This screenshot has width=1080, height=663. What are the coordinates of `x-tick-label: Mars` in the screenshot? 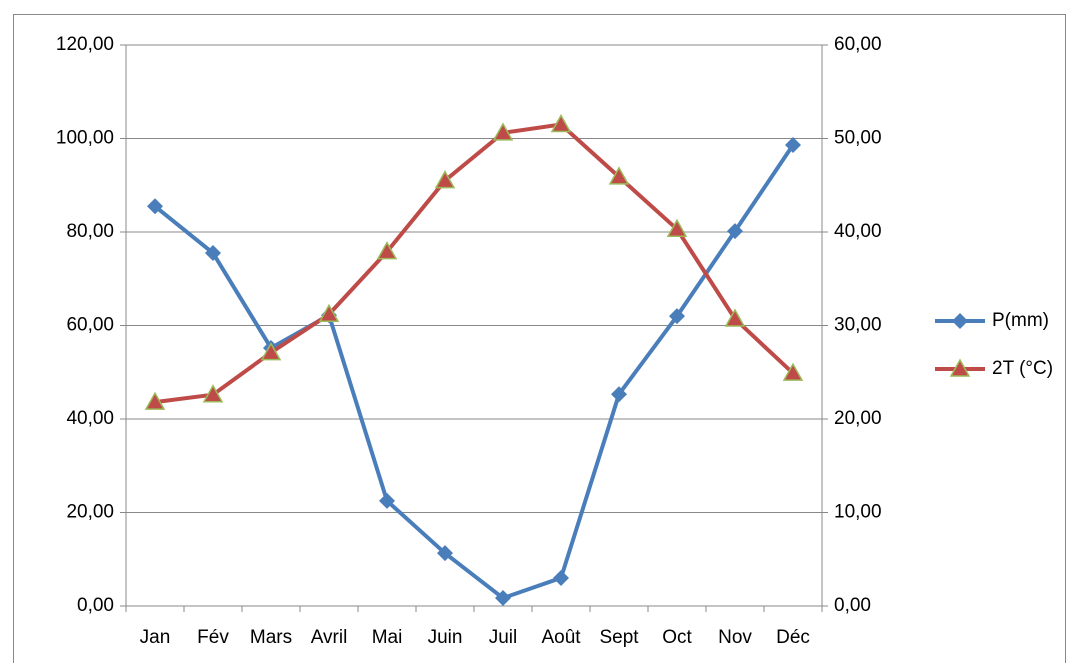 It's located at (271, 637).